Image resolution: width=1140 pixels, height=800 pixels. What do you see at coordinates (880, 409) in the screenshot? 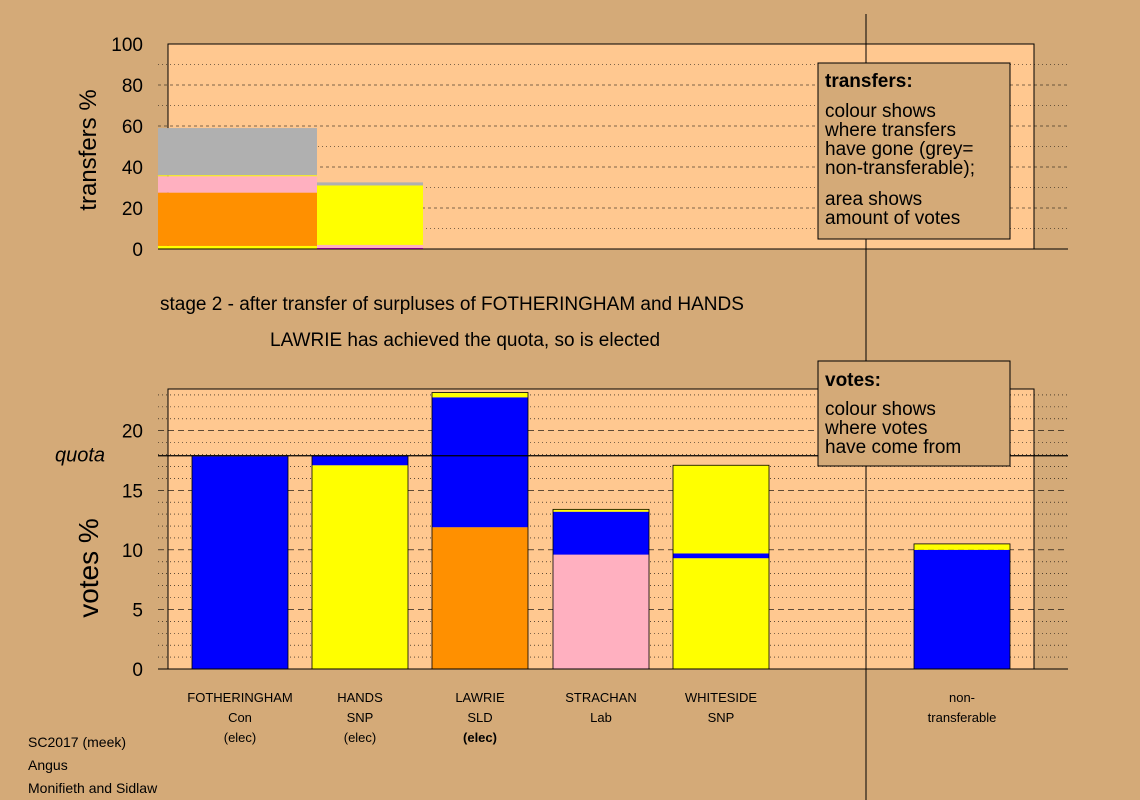
I see `votes-legend-line: colour shows` at bounding box center [880, 409].